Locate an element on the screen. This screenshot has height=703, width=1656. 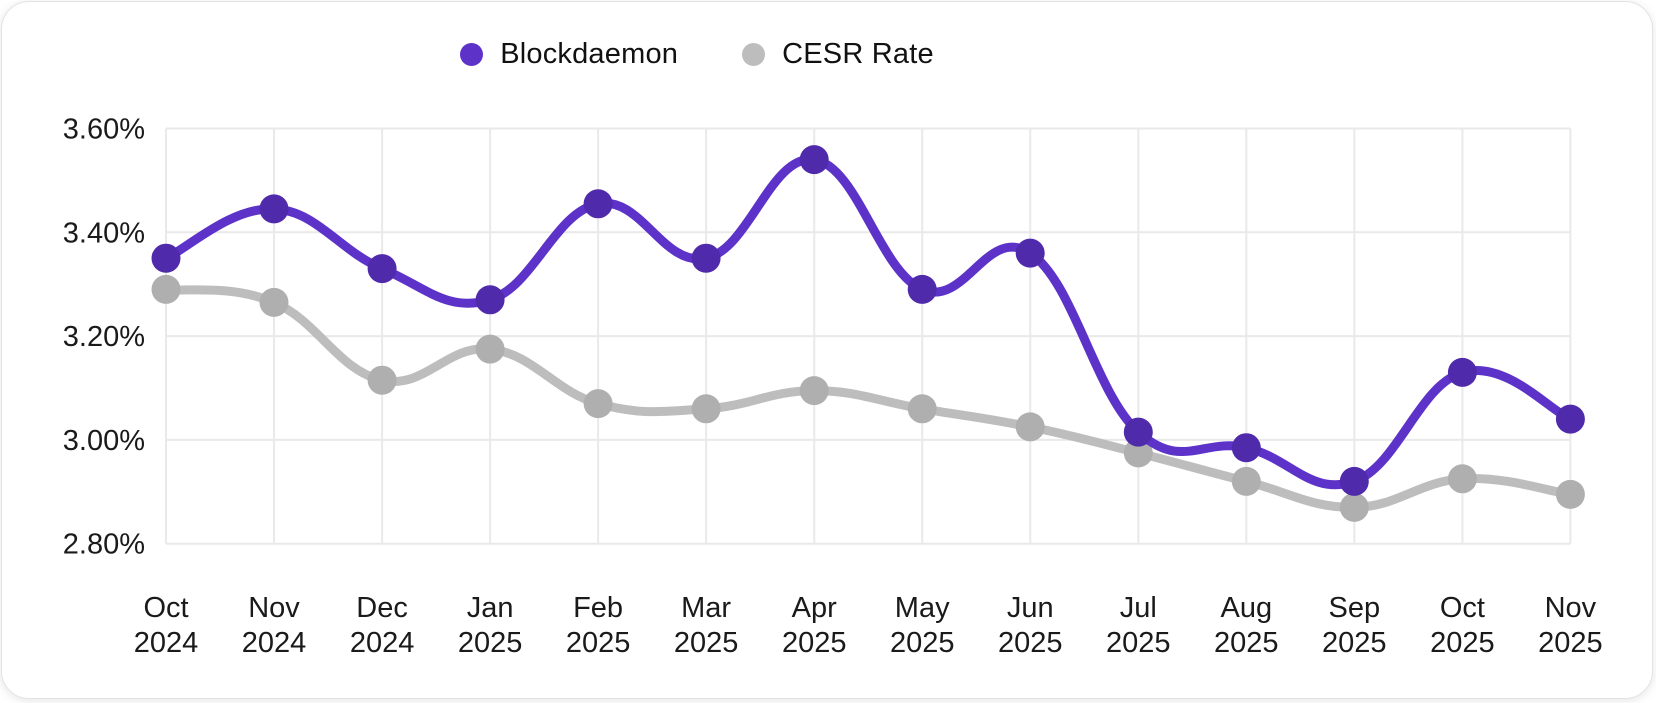
y-axis-tick-label: 3.00% is located at coordinates (104, 441).